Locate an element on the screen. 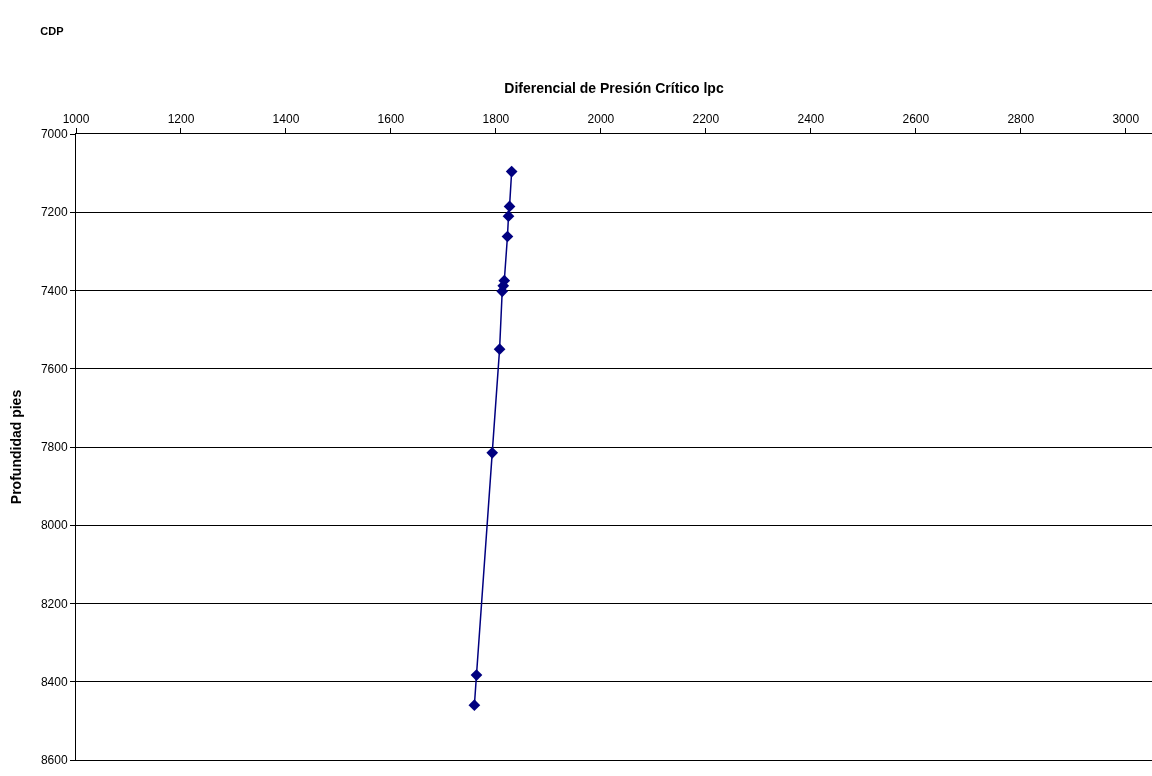  x-axis-title: Diferencial de Presión Crítico lpc is located at coordinates (614, 87).